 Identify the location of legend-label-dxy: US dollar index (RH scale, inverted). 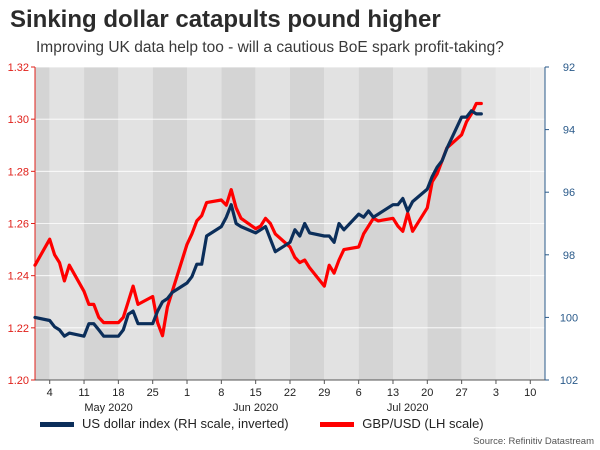
(185, 423).